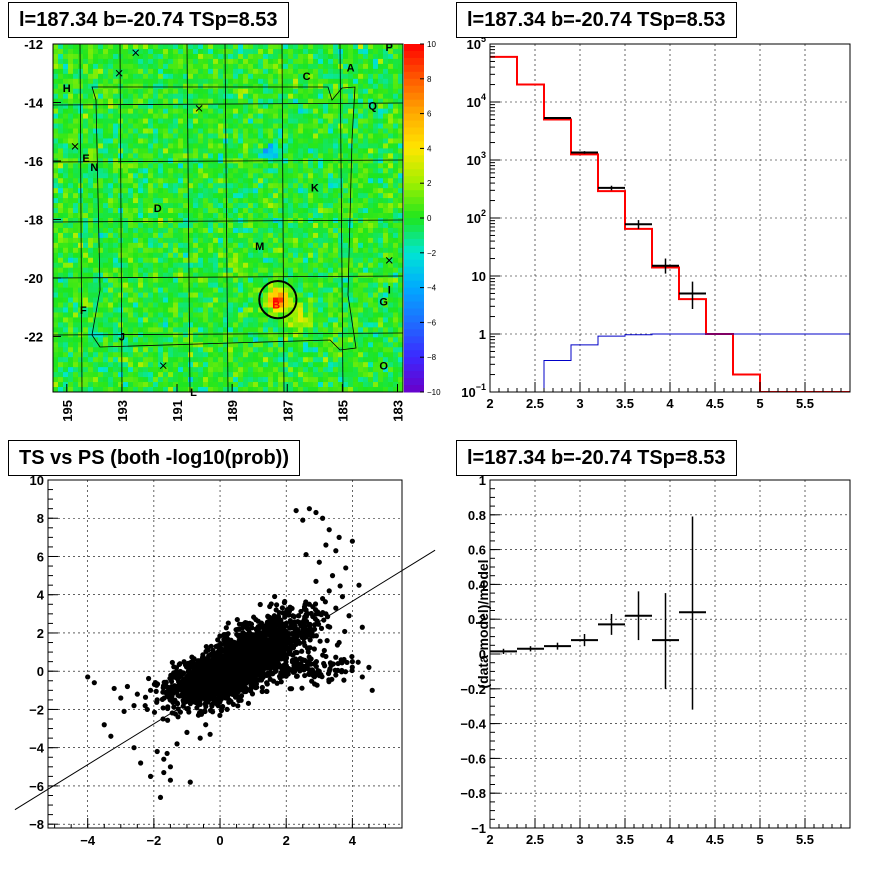 The height and width of the screenshot is (872, 896). What do you see at coordinates (372, 106) in the screenshot?
I see `source-label: Q` at bounding box center [372, 106].